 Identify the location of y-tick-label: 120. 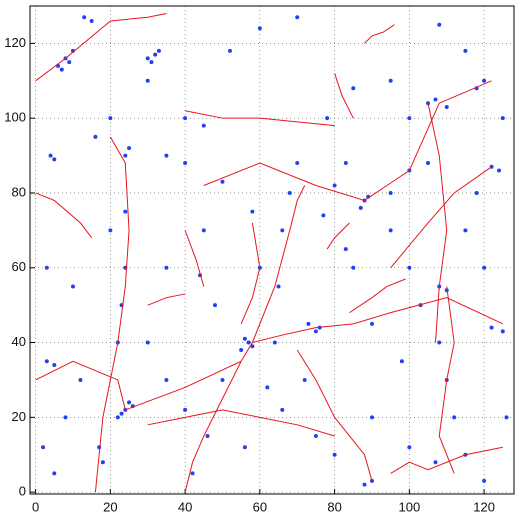
(15, 42).